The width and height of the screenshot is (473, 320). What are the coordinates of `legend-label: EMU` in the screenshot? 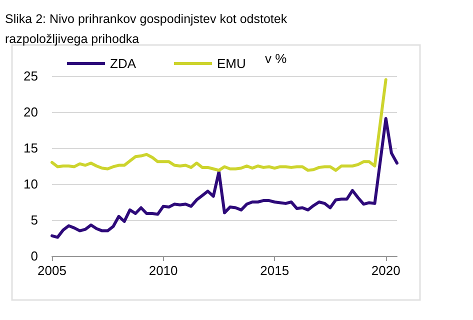 It's located at (231, 63).